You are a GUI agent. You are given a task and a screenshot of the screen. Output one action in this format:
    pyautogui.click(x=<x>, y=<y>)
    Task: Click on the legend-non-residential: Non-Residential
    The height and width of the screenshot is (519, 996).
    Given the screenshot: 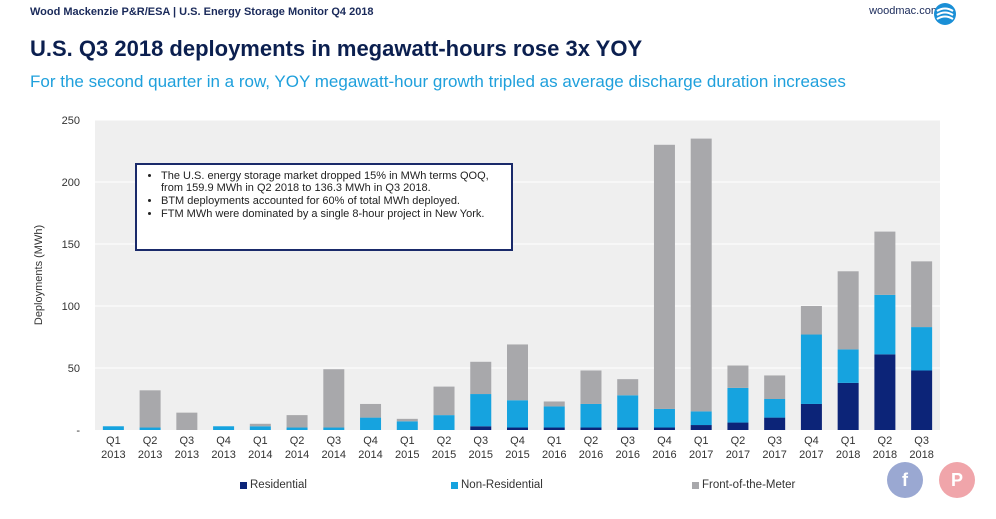 What is the action you would take?
    pyautogui.click(x=497, y=485)
    